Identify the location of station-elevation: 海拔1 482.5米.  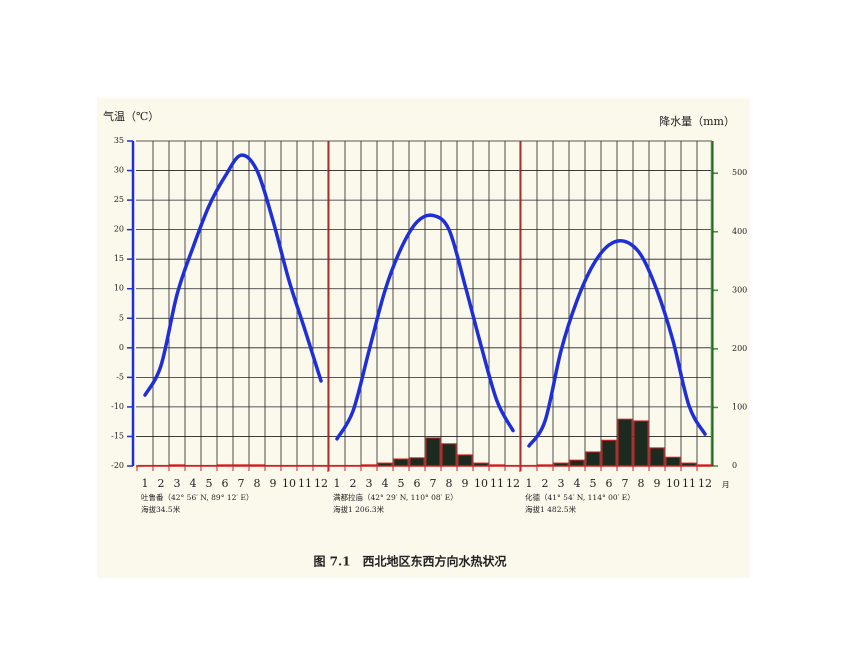
(551, 509).